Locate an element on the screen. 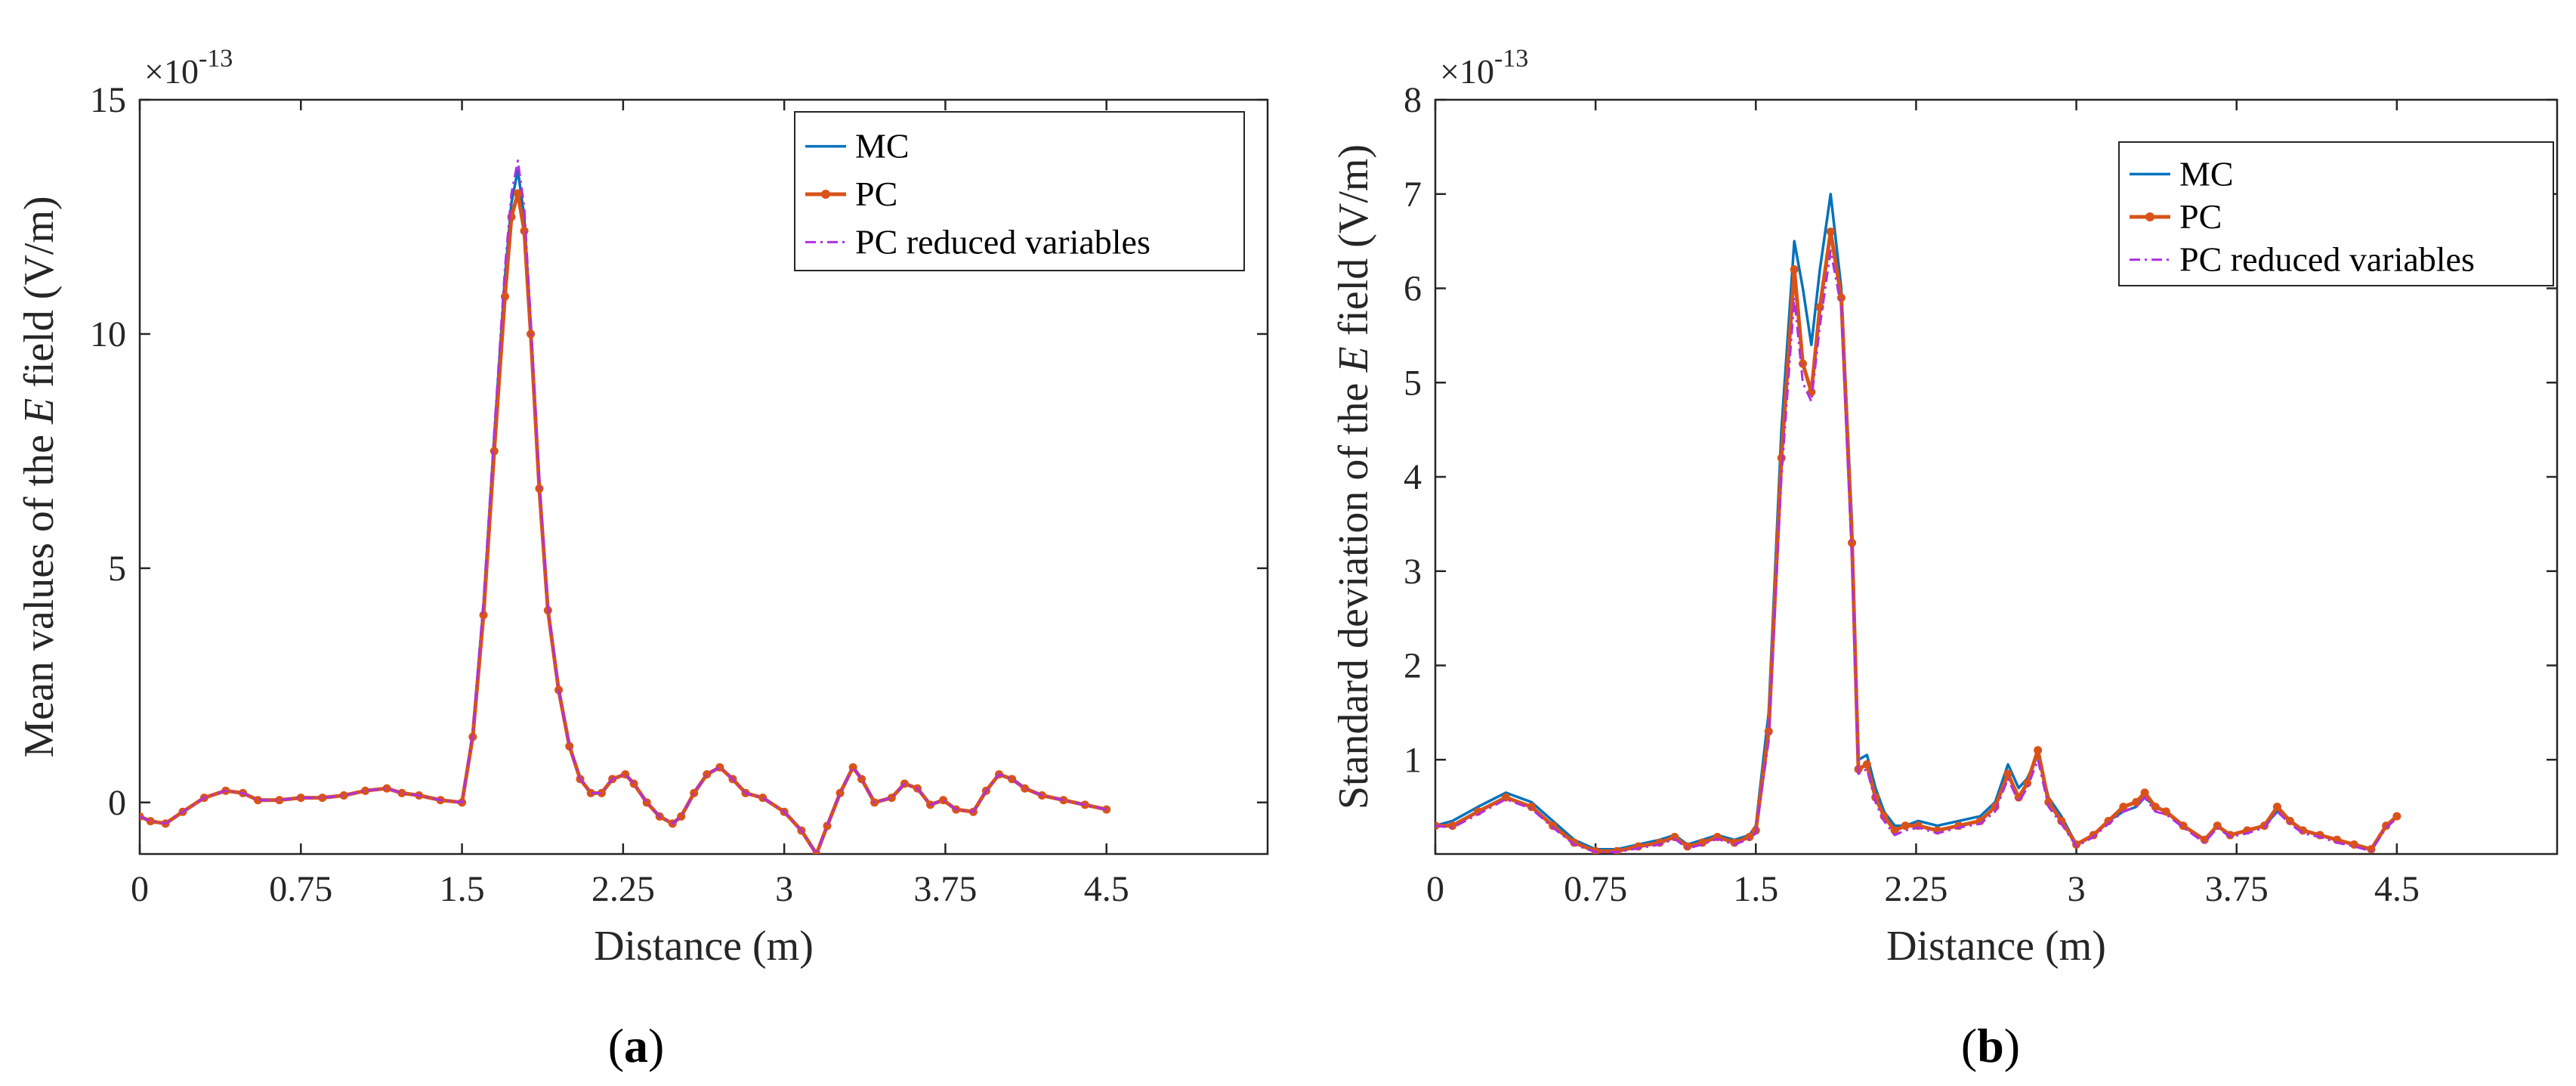 The image size is (2576, 1086). y-tick-label: 6 is located at coordinates (1413, 289).